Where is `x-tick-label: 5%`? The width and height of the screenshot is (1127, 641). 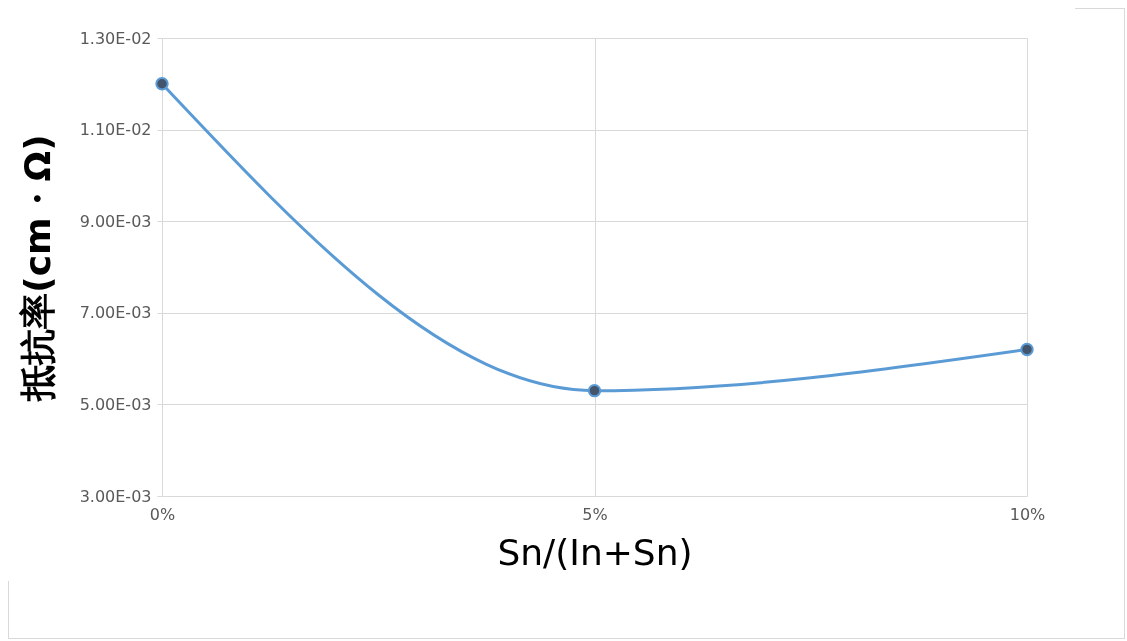 x-tick-label: 5% is located at coordinates (595, 514).